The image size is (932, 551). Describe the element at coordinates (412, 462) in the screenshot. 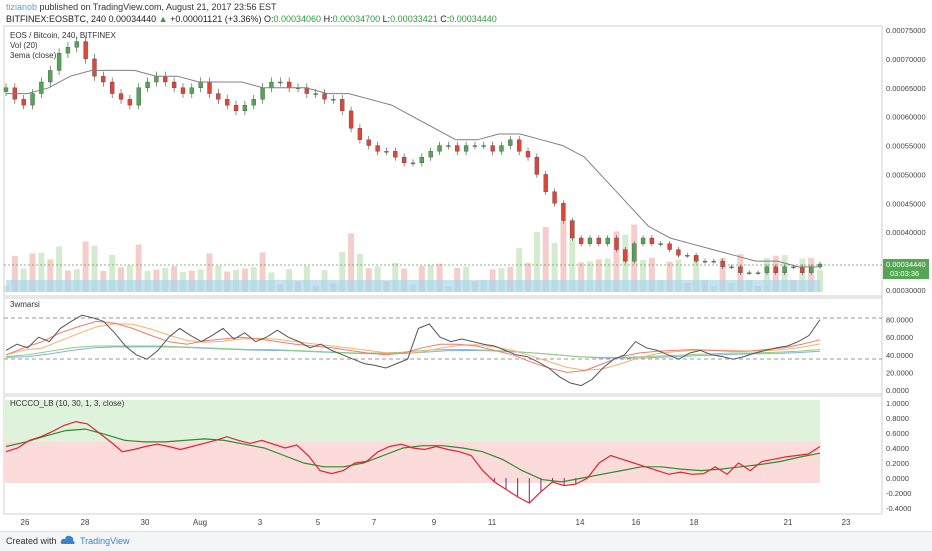

I see `neutral-zone` at that location.